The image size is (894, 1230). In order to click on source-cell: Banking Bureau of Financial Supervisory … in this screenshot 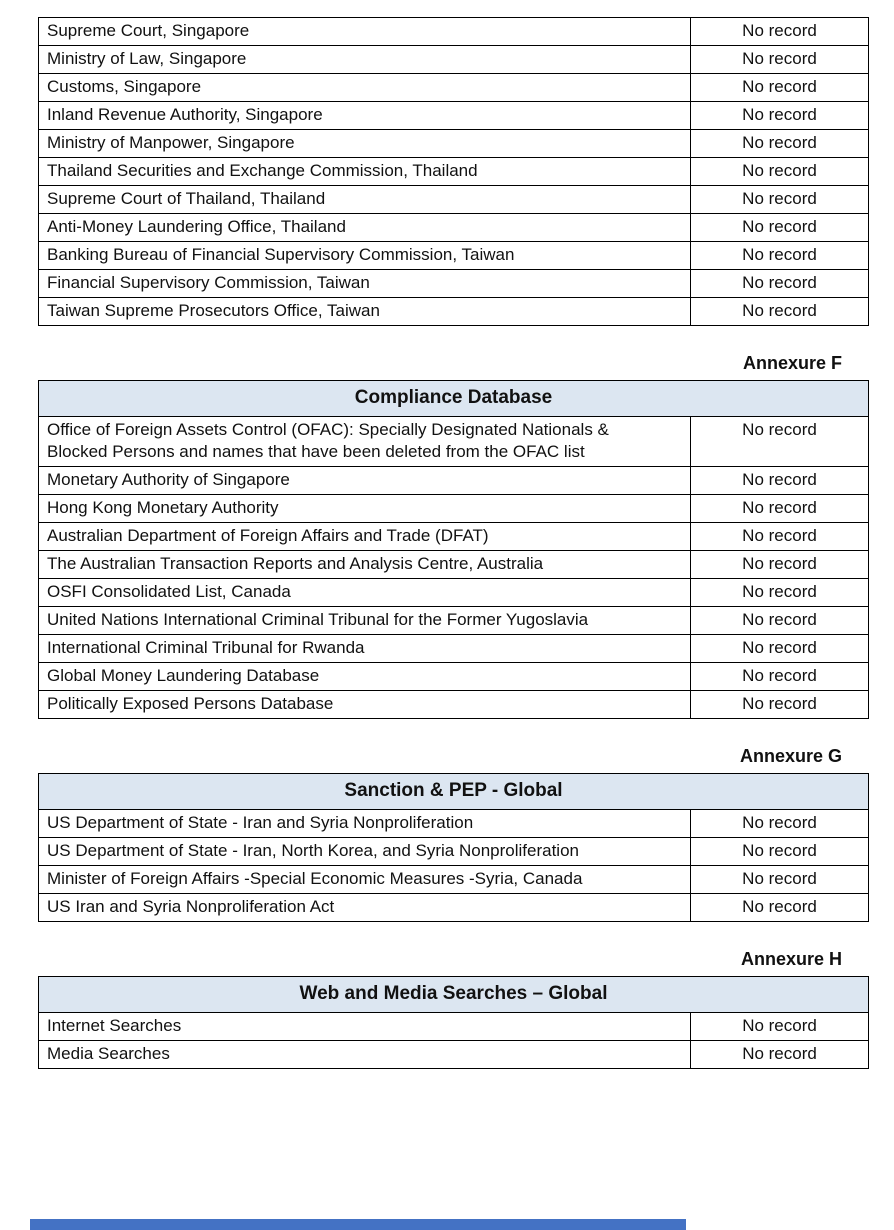, I will do `click(364, 255)`.